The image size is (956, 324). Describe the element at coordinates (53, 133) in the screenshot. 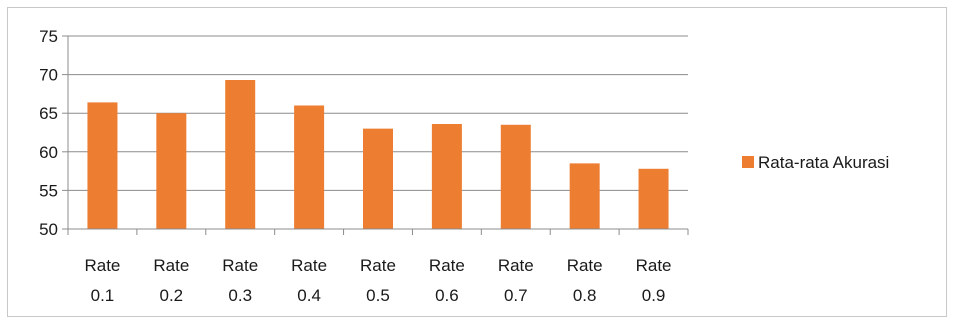

I see `y-axis-ticks: 50 55 60 65 70 75` at that location.